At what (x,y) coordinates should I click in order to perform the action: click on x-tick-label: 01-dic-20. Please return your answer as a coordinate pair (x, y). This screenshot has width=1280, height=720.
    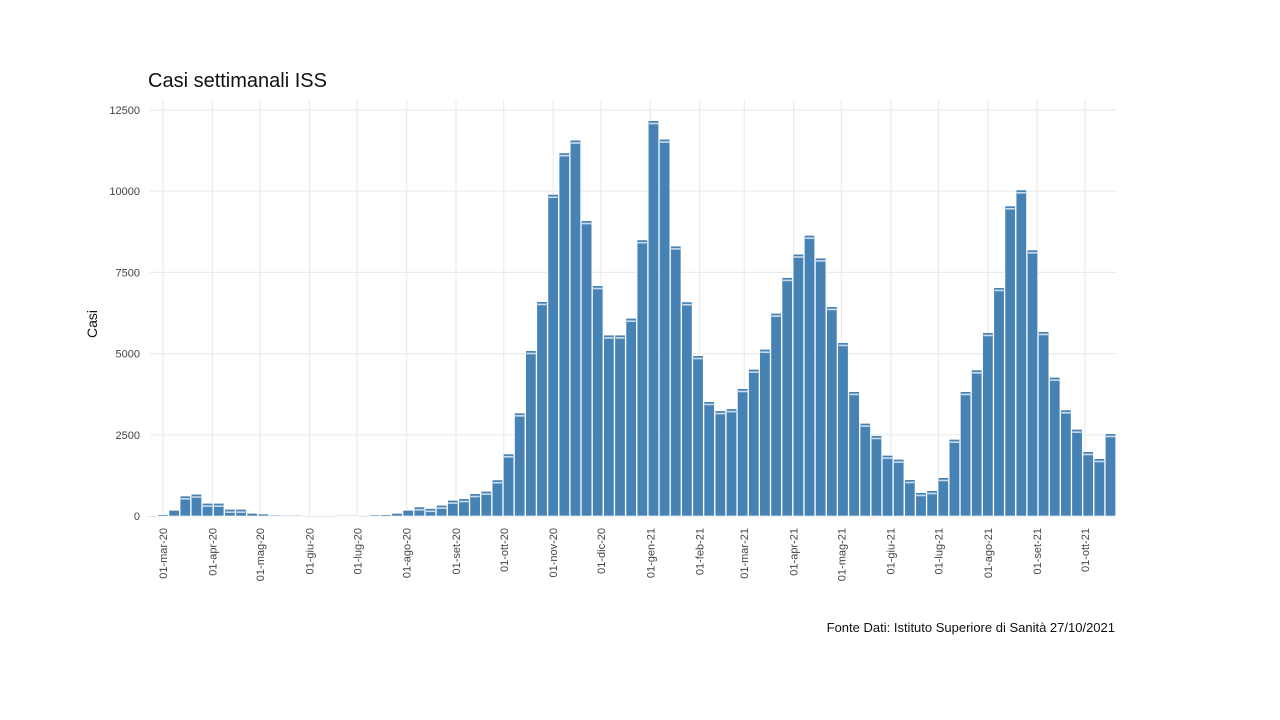
    Looking at the image, I should click on (602, 551).